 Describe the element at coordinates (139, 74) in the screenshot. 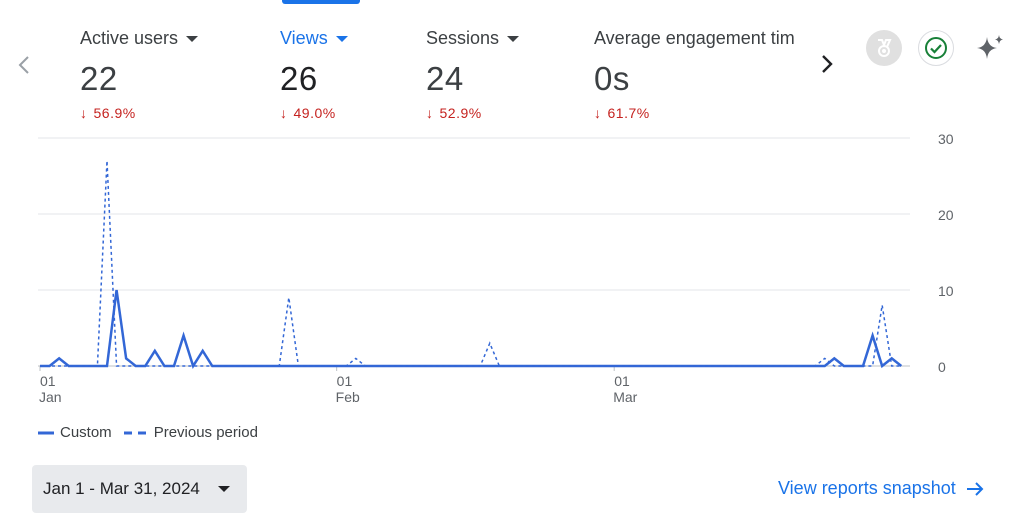

I see `metric-active-users: Active users 22 ↓ 56.9%` at that location.